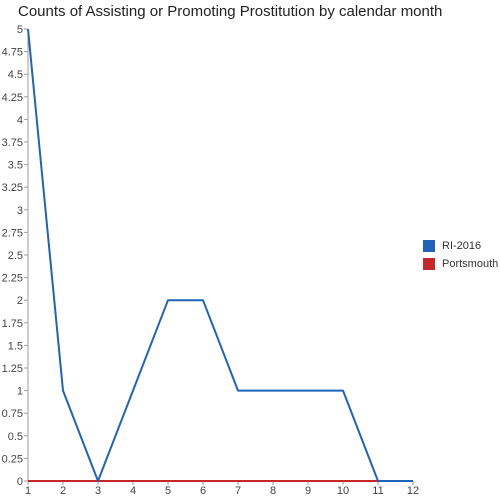 This screenshot has height=500, width=500. Describe the element at coordinates (20, 211) in the screenshot. I see `y-tick-label: 3` at that location.